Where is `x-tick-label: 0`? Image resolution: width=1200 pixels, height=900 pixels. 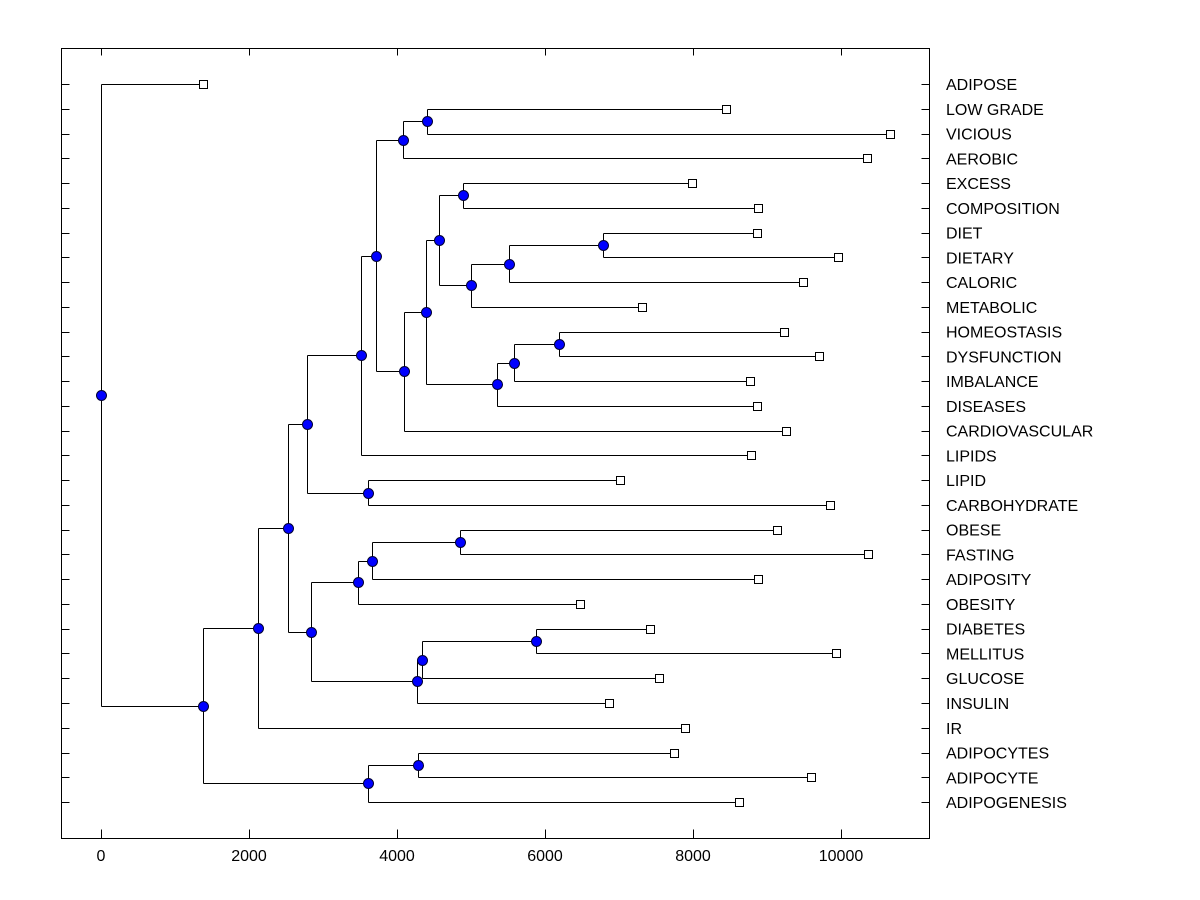 x-tick-label: 0 is located at coordinates (101, 856).